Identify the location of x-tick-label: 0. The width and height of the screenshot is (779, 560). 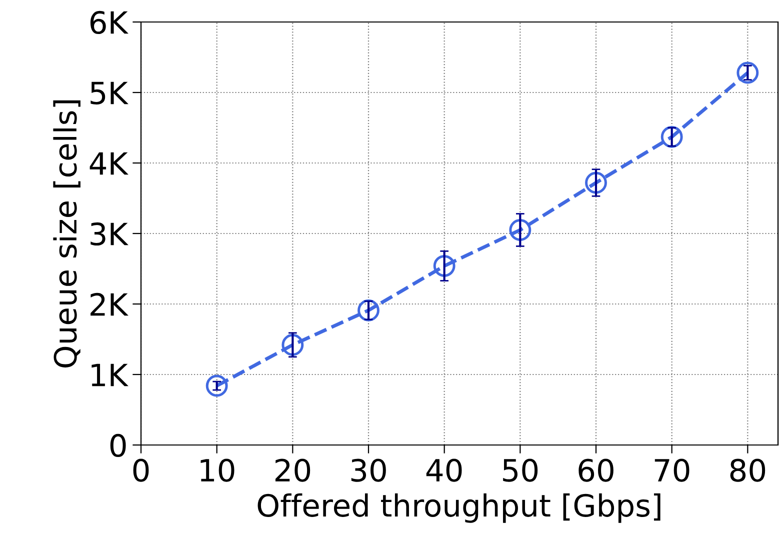
(141, 470).